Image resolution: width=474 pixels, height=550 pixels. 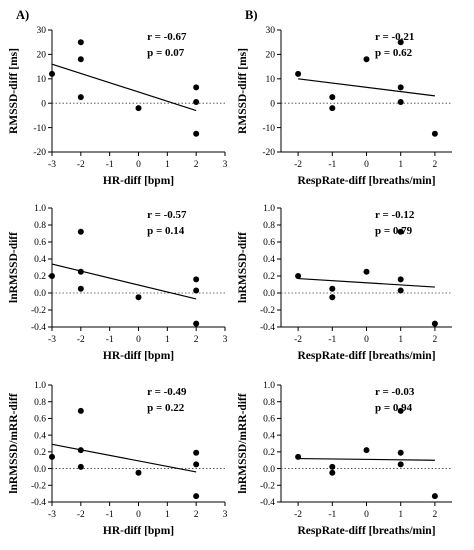 I want to click on p-value: p = 0.94, so click(x=394, y=408).